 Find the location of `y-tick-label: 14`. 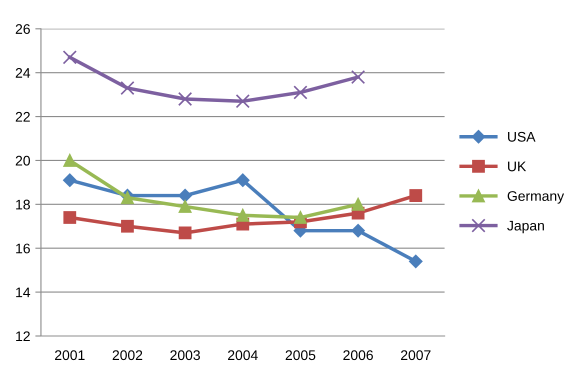

y-tick-label: 14 is located at coordinates (23, 293).